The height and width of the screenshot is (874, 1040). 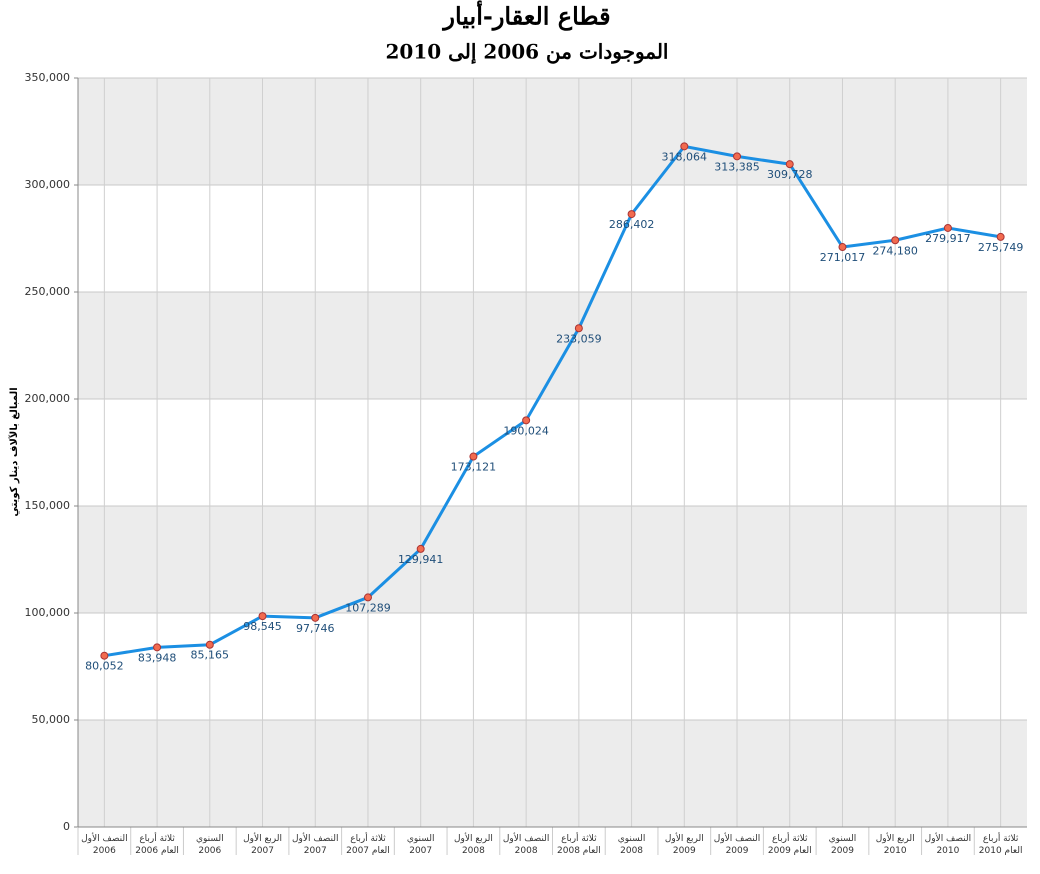 What do you see at coordinates (368, 607) in the screenshot?
I see `data-label: 107,289` at bounding box center [368, 607].